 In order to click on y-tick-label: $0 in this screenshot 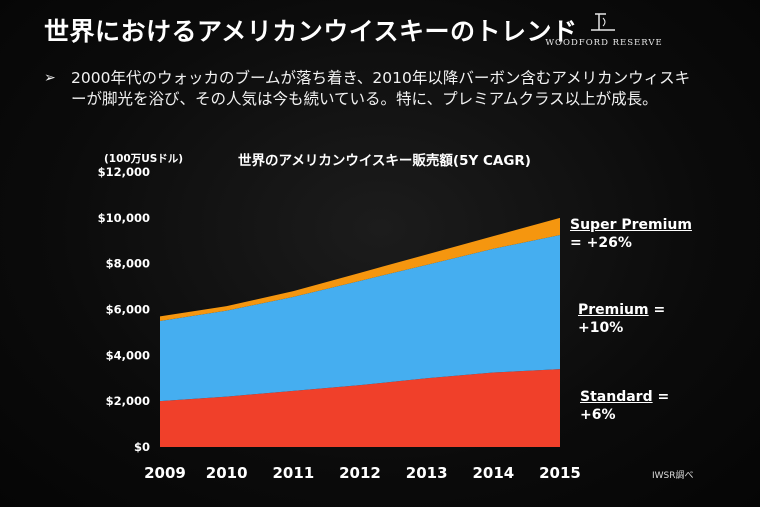, I will do `click(142, 447)`.